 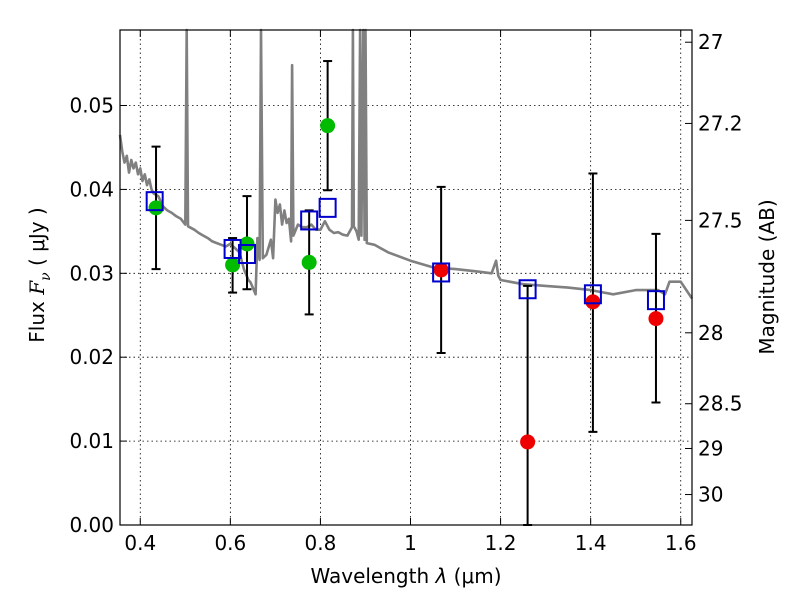 I want to click on y-axis-title: Flux Fν ( μJy ), so click(x=39, y=274).